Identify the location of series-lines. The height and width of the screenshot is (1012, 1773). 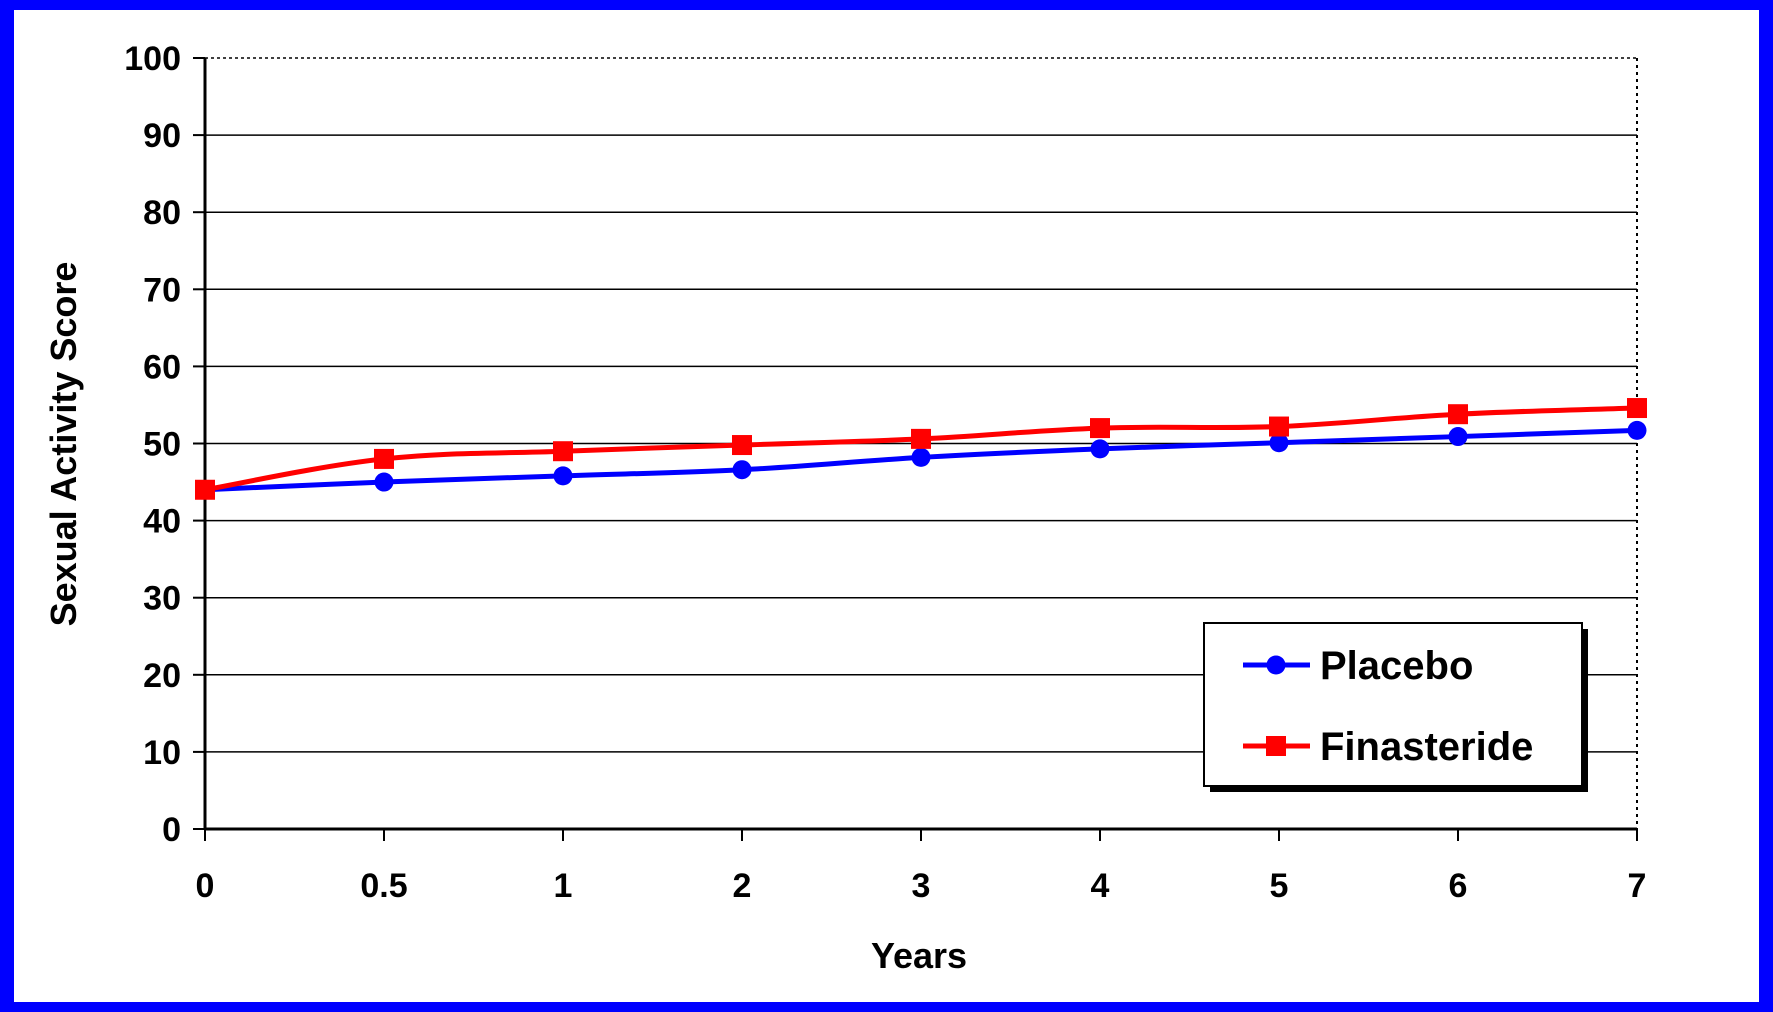
(921, 449).